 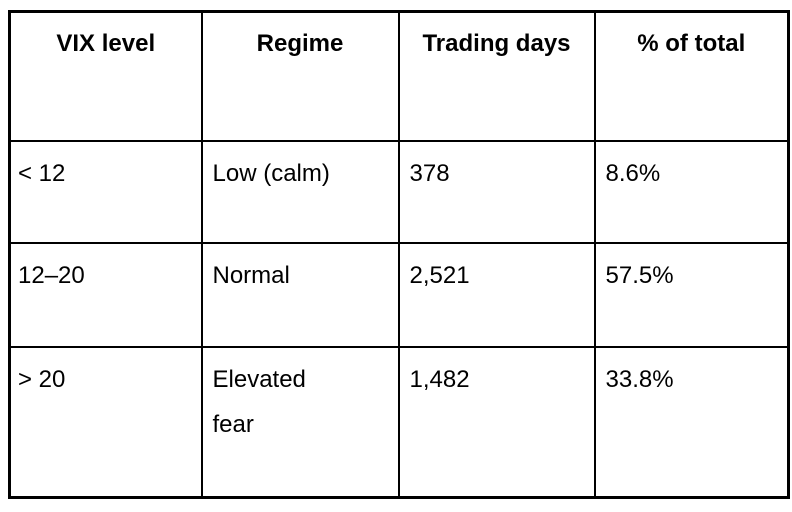 I want to click on cell-trading-days: 1,482, so click(x=496, y=422).